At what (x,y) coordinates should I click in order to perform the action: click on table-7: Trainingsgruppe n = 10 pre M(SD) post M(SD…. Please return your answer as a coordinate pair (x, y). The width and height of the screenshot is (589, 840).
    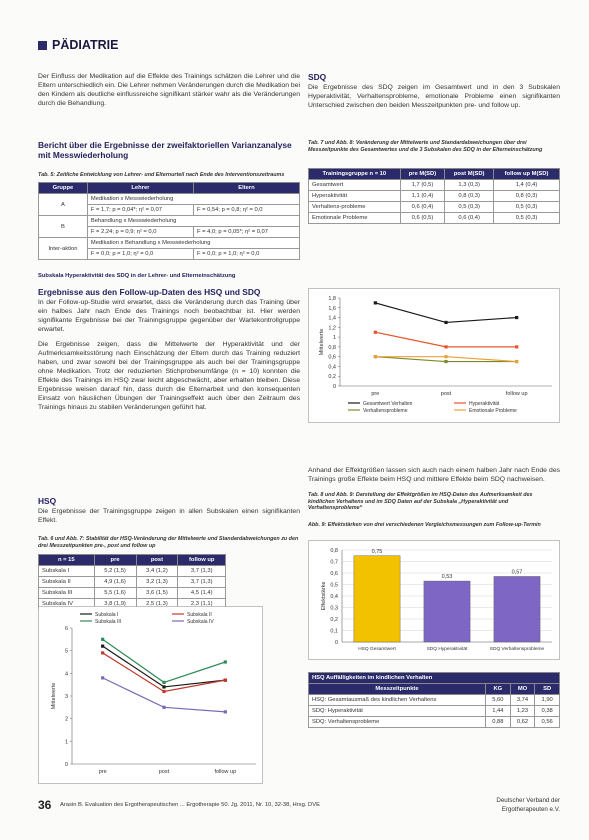
    Looking at the image, I should click on (434, 196).